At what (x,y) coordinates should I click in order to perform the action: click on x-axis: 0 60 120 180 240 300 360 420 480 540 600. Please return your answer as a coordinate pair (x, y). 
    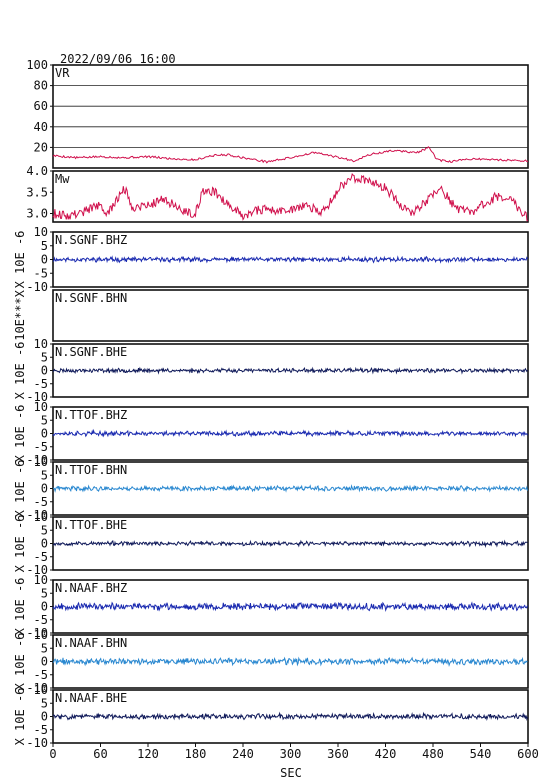
    Looking at the image, I should click on (294, 752).